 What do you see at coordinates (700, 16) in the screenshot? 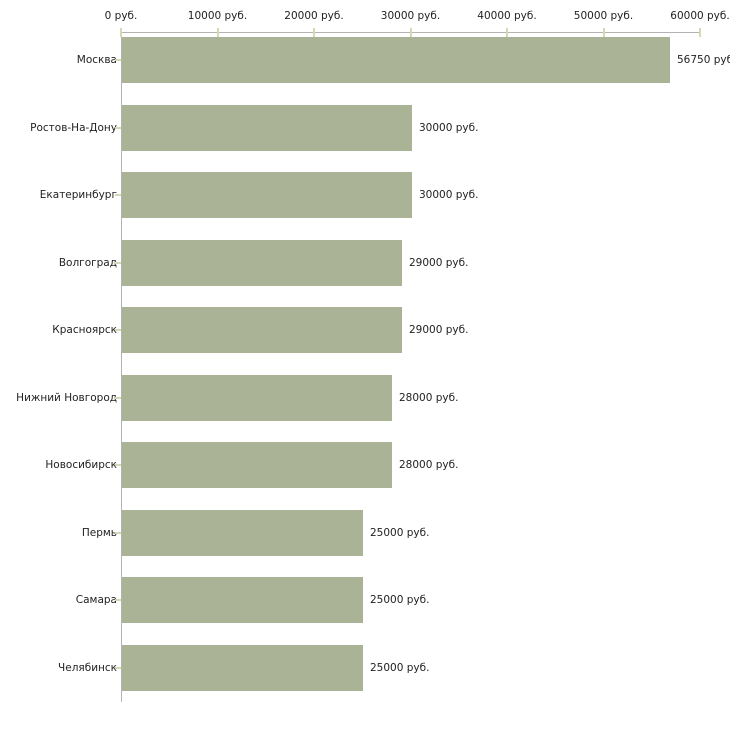
I see `x-tick-label: 60000 руб.` at bounding box center [700, 16].